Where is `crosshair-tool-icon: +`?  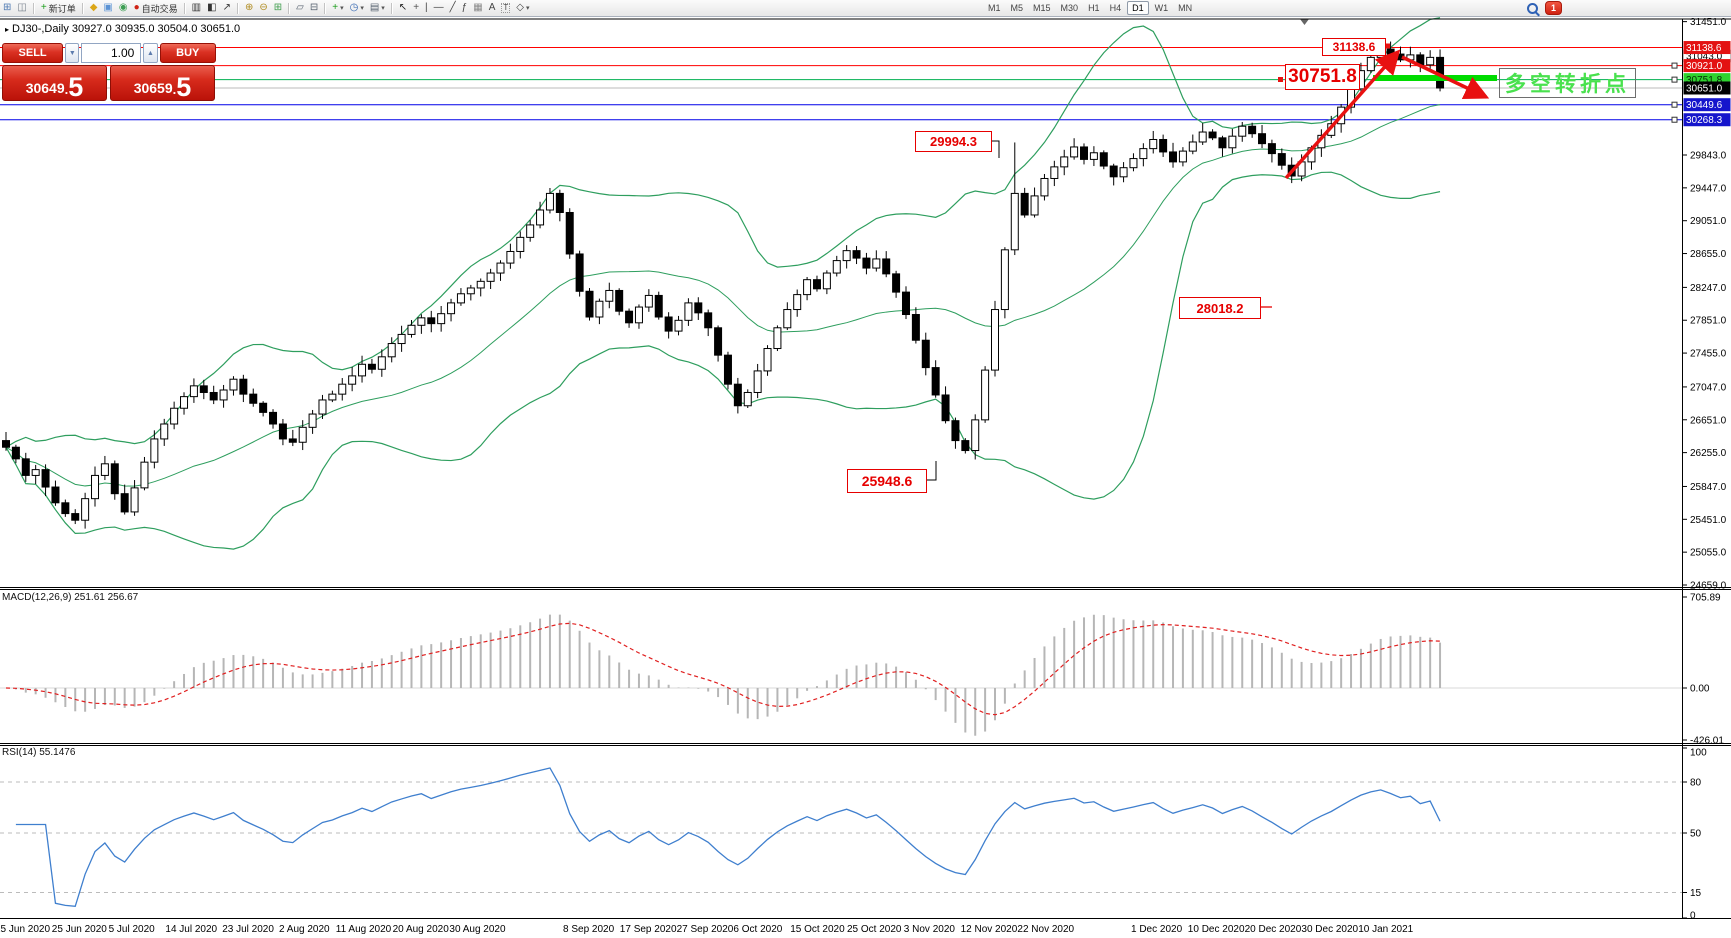 crosshair-tool-icon: + is located at coordinates (416, 7).